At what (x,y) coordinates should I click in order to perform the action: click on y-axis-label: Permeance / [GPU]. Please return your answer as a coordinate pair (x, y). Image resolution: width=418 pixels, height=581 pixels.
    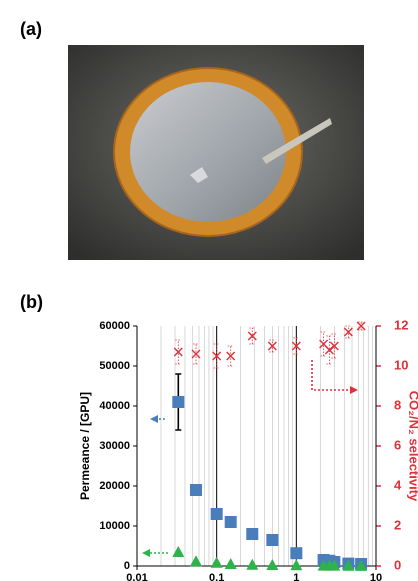
    Looking at the image, I should click on (85, 446).